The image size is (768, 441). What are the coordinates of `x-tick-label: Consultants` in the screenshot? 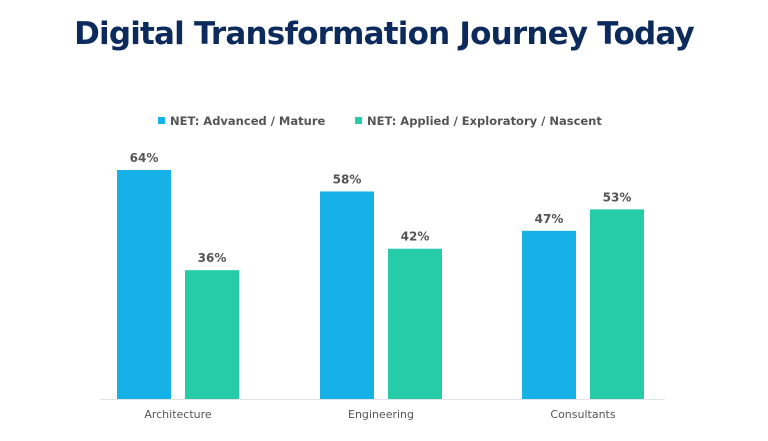 It's located at (582, 414).